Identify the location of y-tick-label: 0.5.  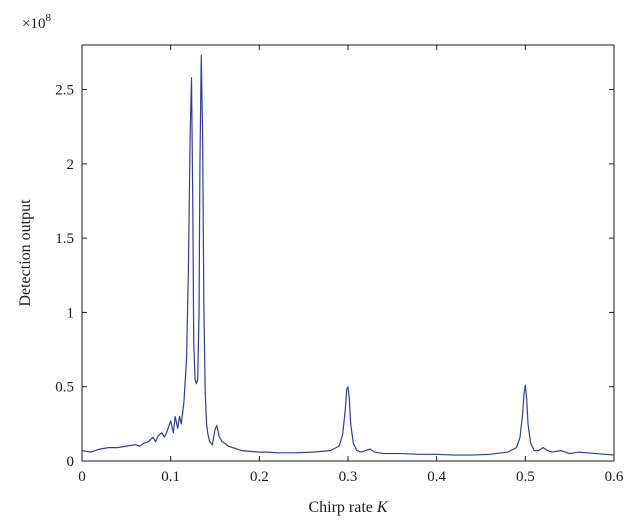
(64, 388).